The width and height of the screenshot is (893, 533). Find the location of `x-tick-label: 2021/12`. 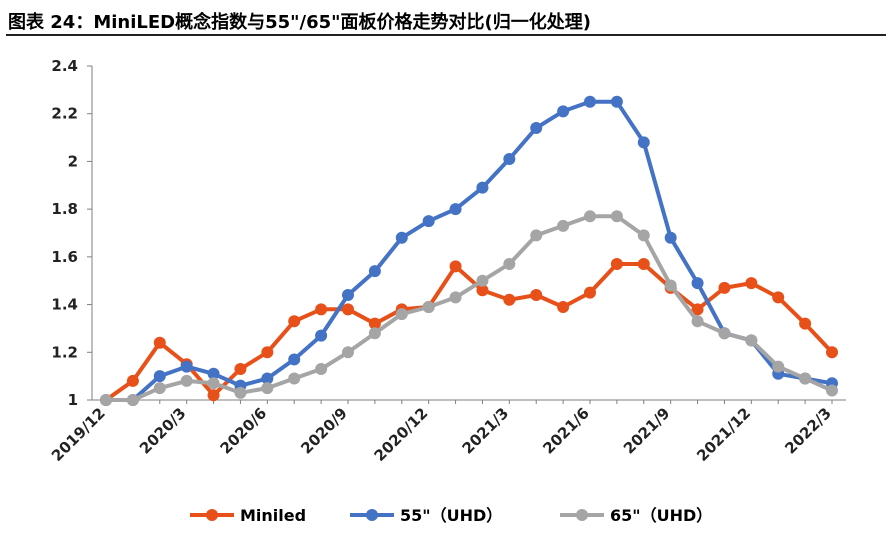

x-tick-label: 2021/12 is located at coordinates (723, 434).